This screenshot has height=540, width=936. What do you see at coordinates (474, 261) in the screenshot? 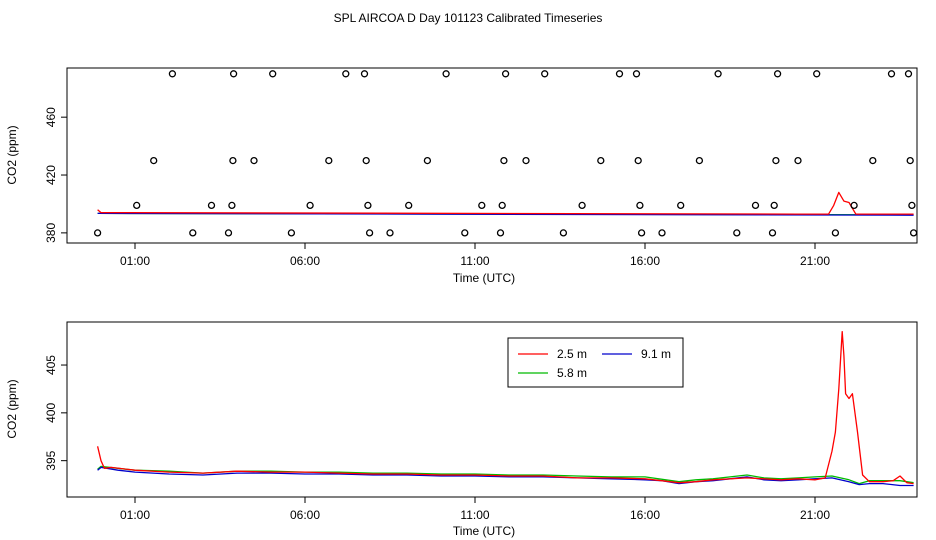
I see `x-tick-label-0-2: 11:00` at bounding box center [474, 261].